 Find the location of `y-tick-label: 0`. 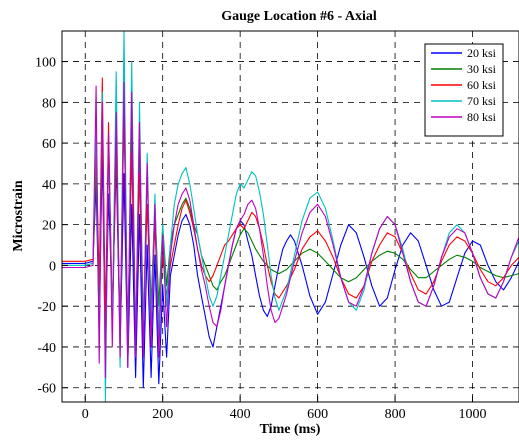

y-tick-label: 0 is located at coordinates (52, 266).